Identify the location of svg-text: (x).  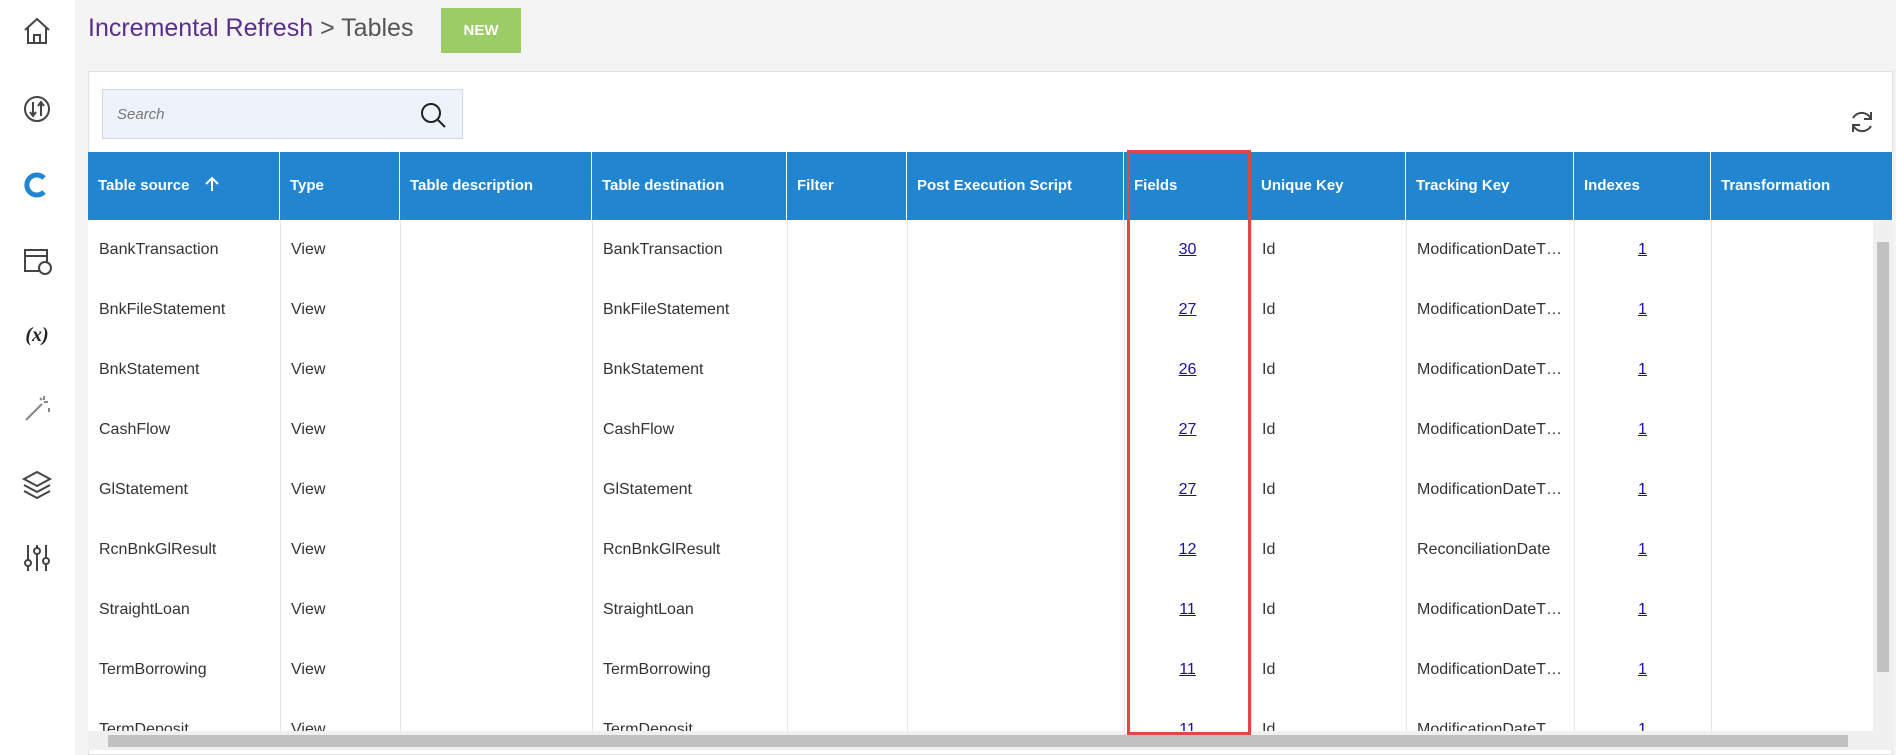
(36, 335).